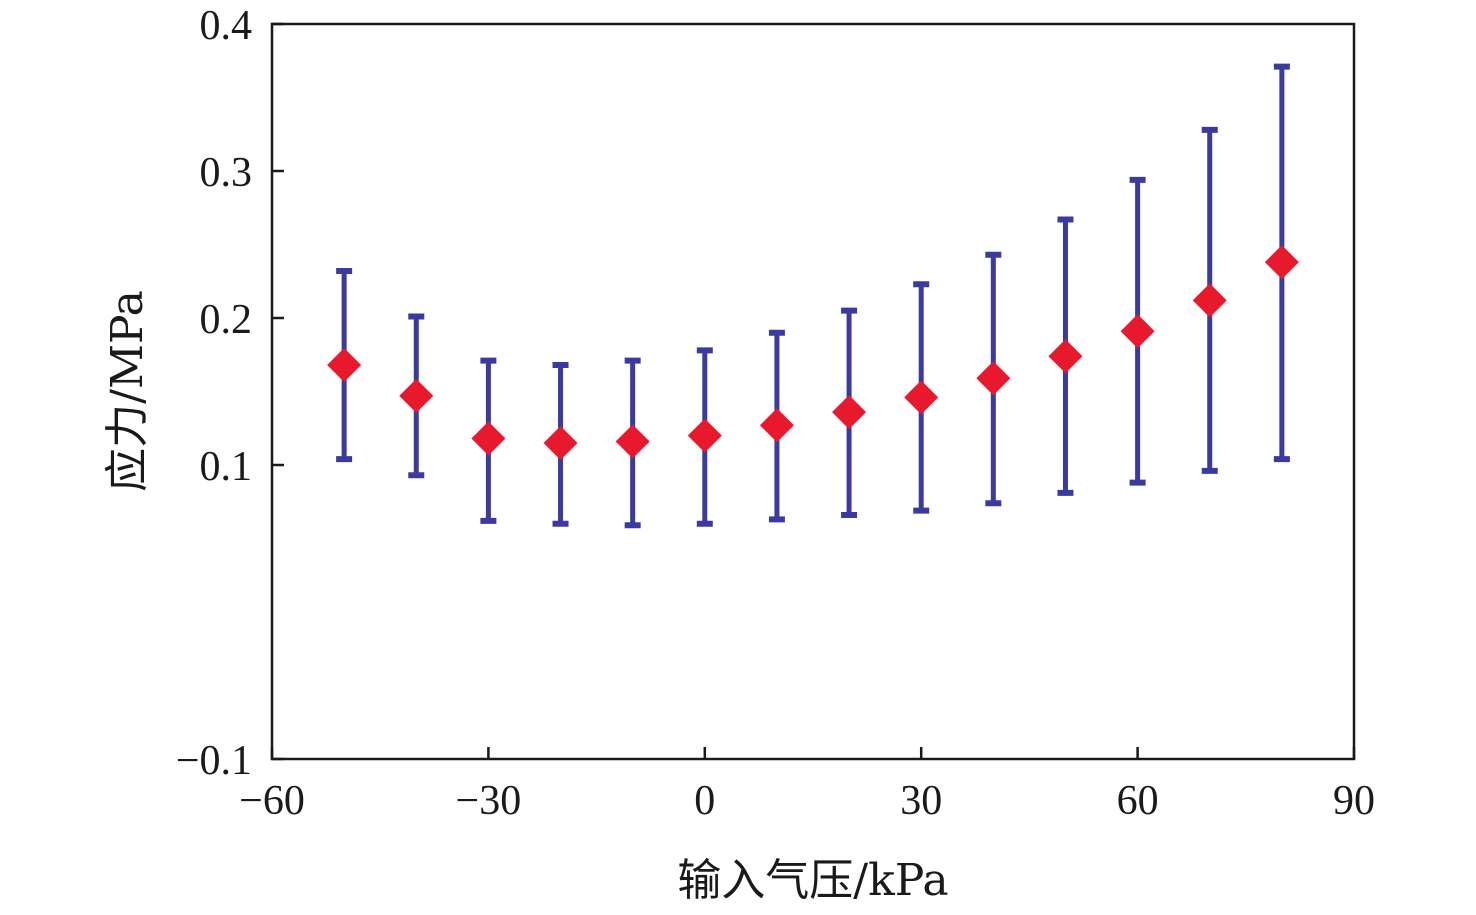 The image size is (1476, 915). Describe the element at coordinates (226, 320) in the screenshot. I see `y-tick-label: 0.2` at that location.